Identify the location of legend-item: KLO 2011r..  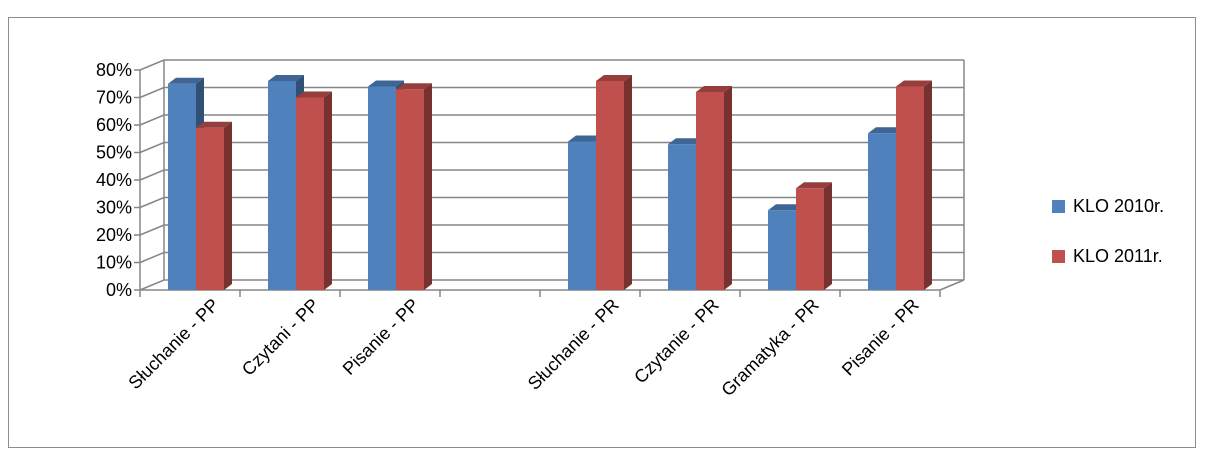
(1107, 256).